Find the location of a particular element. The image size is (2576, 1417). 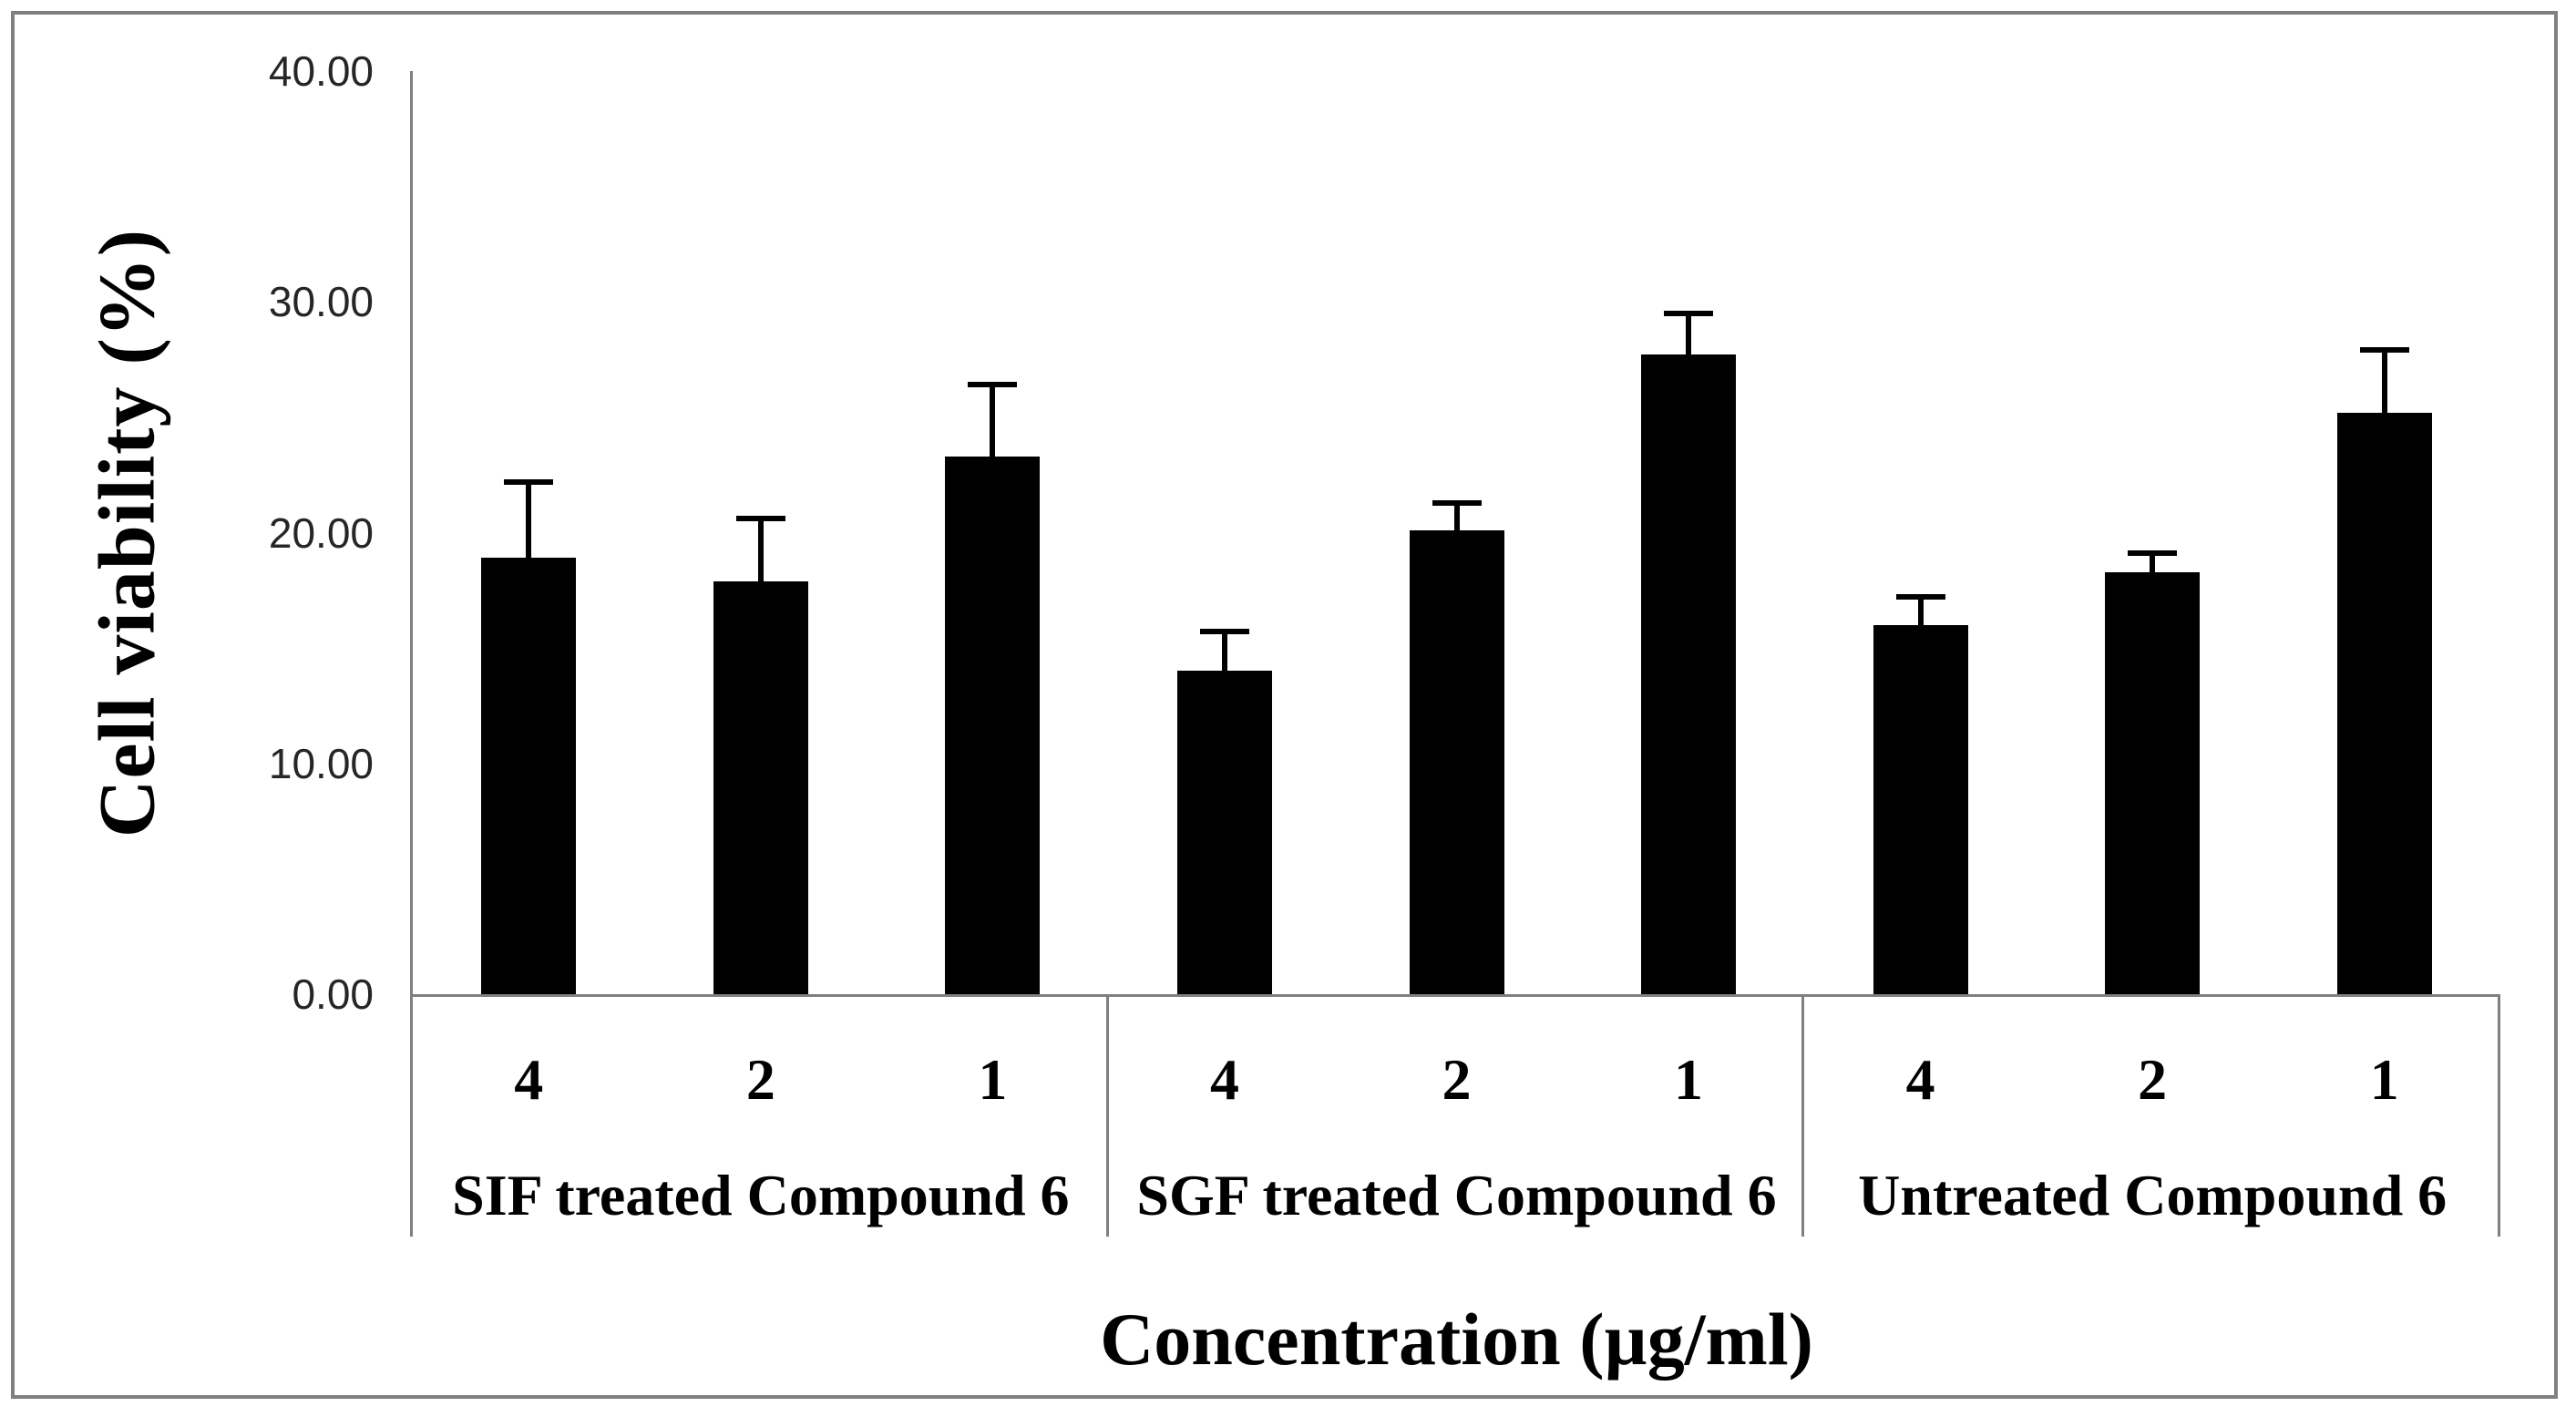

group-label: SIF treated Compound 6 is located at coordinates (761, 1195).